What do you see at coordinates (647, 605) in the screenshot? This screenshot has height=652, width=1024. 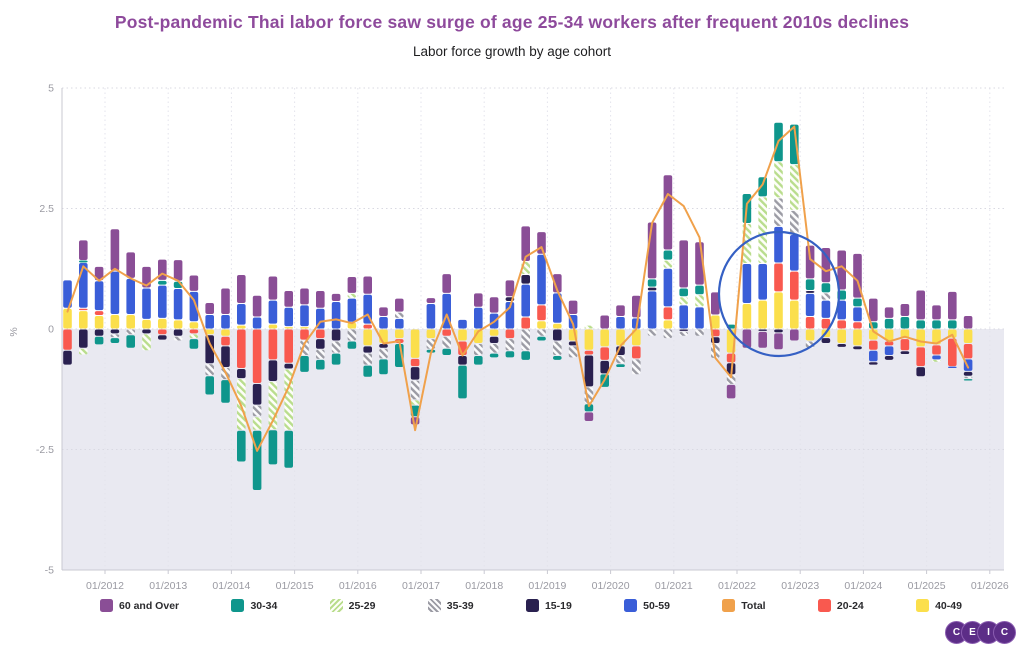 I see `legend-item-50-59: 50-59` at bounding box center [647, 605].